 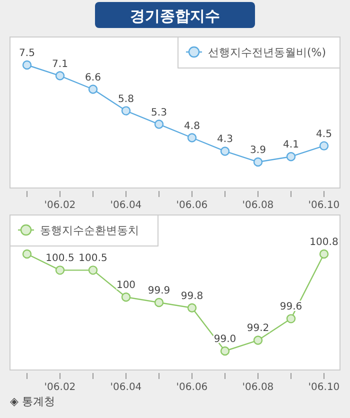 What do you see at coordinates (324, 134) in the screenshot?
I see `data-label: 4.5` at bounding box center [324, 134].